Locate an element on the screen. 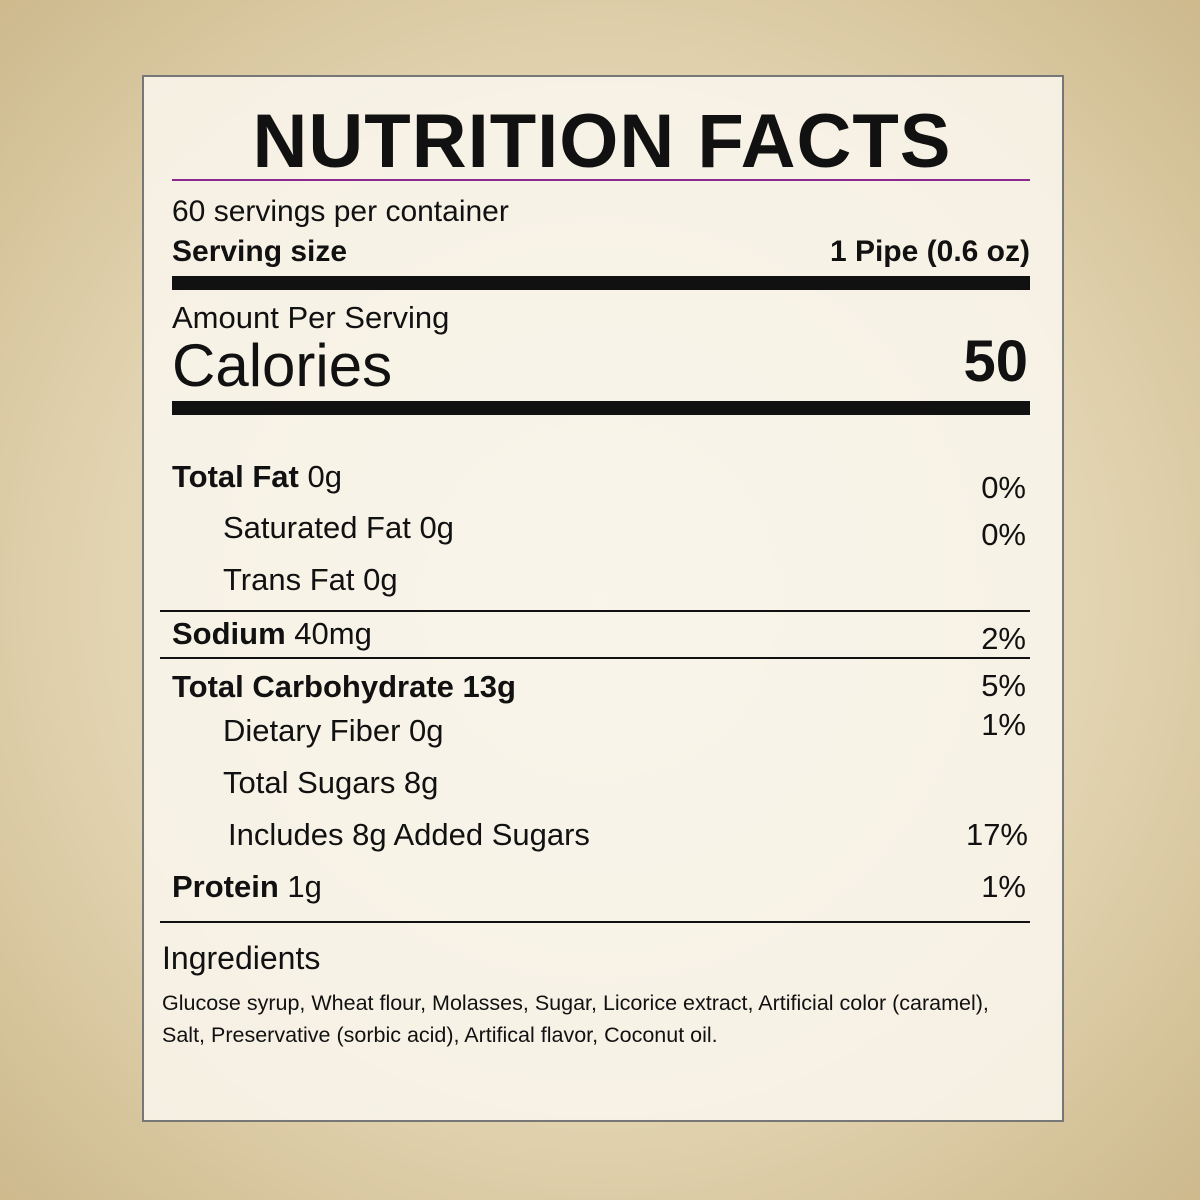  nutrient-row: Sodium 40mg is located at coordinates (272, 633).